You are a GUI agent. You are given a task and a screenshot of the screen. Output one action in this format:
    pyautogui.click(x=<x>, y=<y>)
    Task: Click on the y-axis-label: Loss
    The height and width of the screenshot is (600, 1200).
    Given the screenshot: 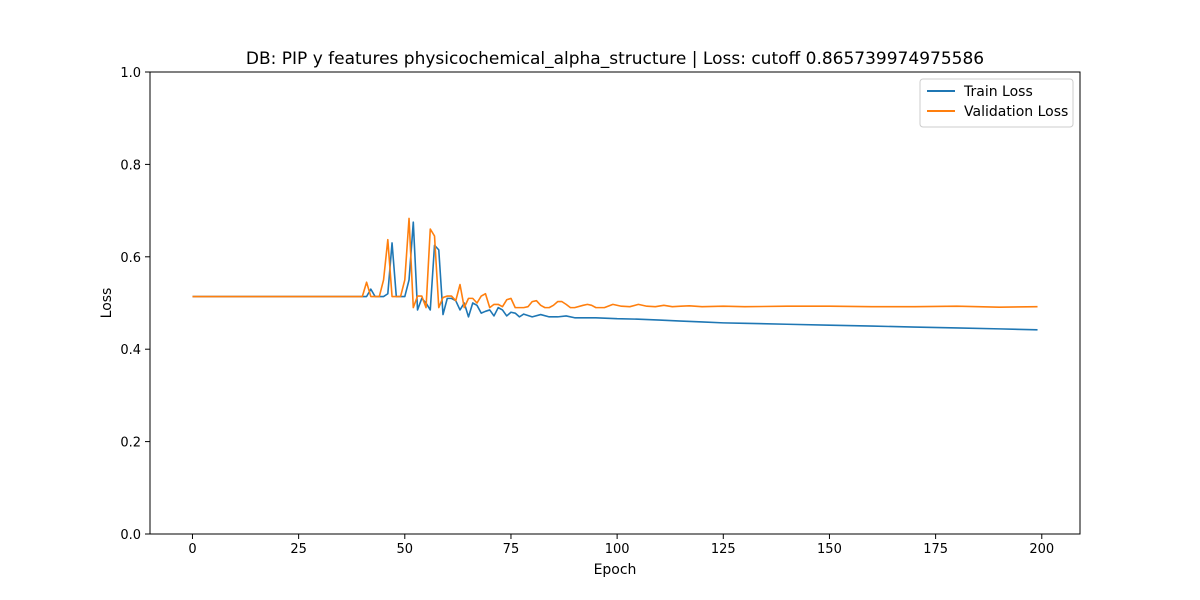 What is the action you would take?
    pyautogui.click(x=107, y=303)
    